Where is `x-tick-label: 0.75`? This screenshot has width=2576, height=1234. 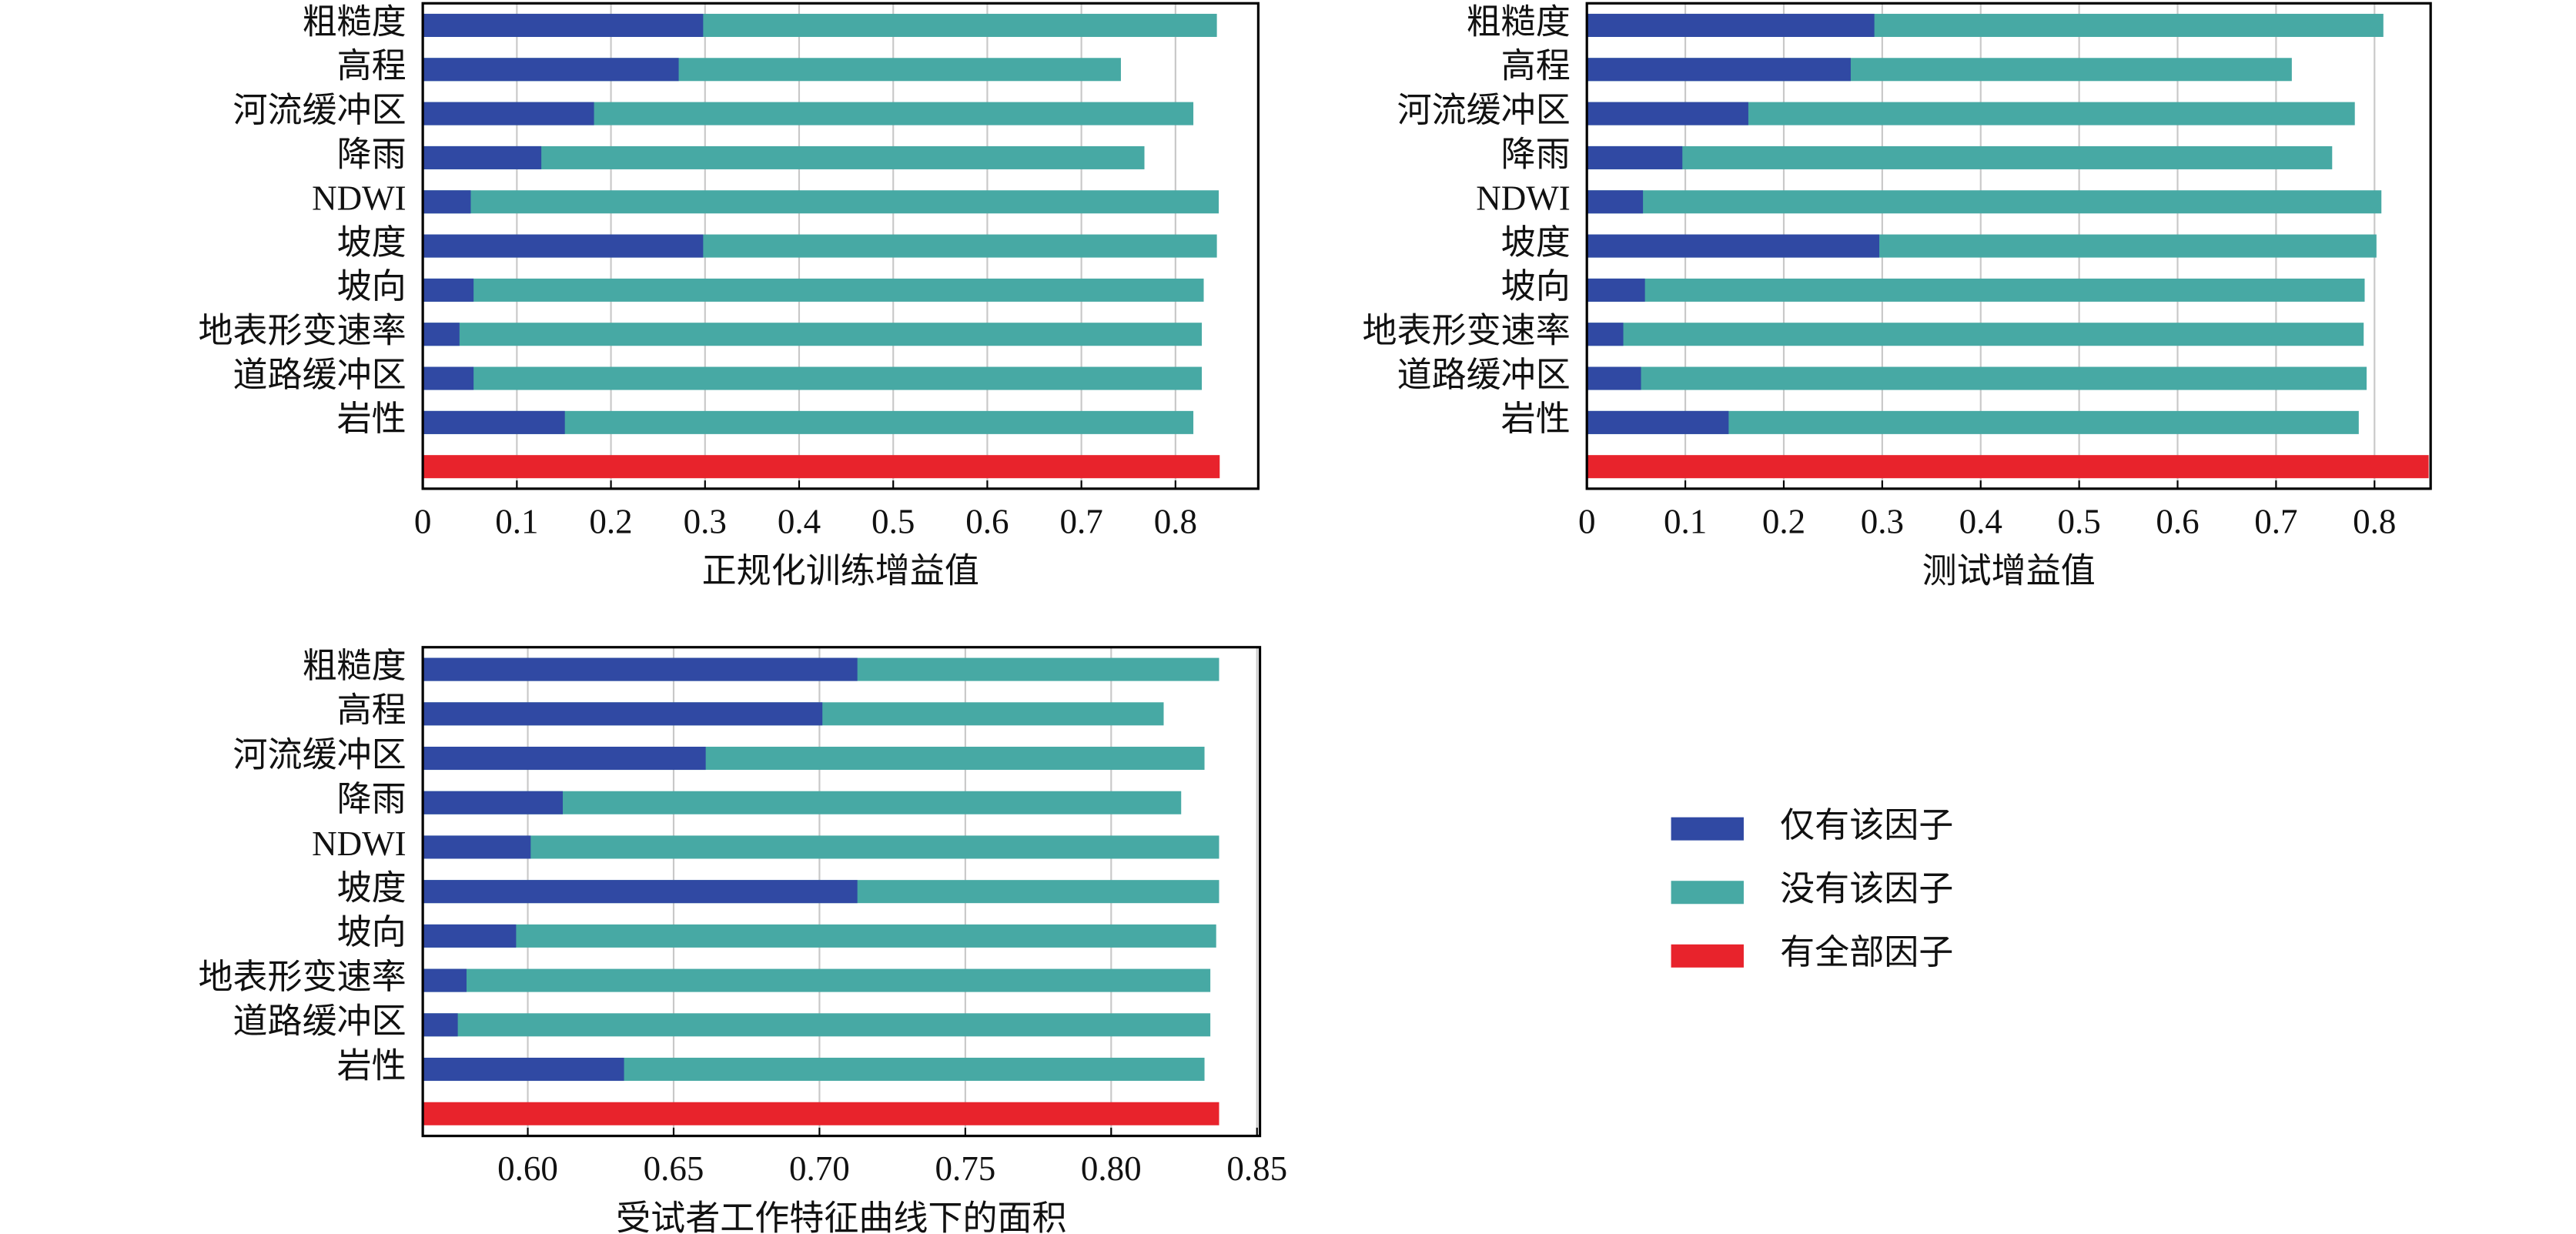
x-tick-label: 0.75 is located at coordinates (965, 1168).